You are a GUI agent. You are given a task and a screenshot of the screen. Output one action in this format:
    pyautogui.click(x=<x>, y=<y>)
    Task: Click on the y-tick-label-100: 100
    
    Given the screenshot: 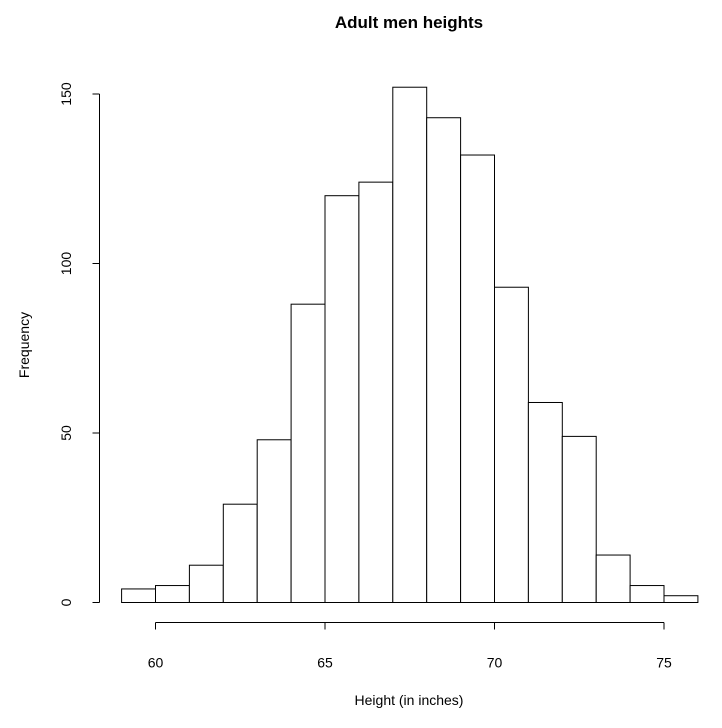 What is the action you would take?
    pyautogui.click(x=66, y=264)
    